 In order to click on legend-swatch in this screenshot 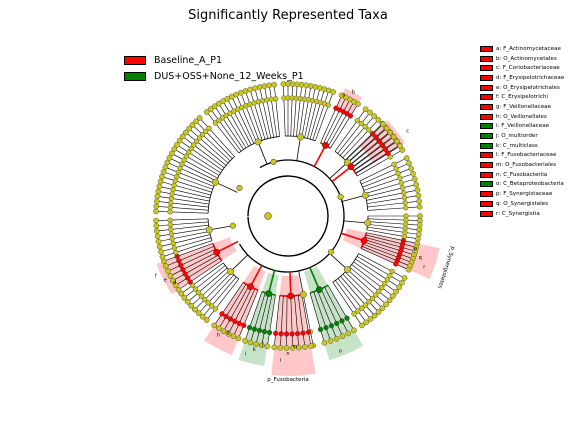, I will do `click(135, 76)`.